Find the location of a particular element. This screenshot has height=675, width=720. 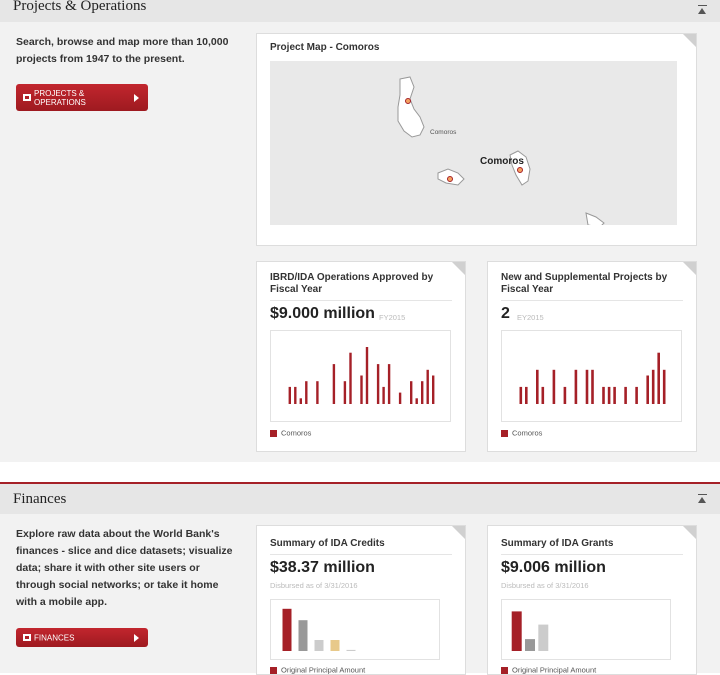

map-label-country: Comoros is located at coordinates (502, 161).